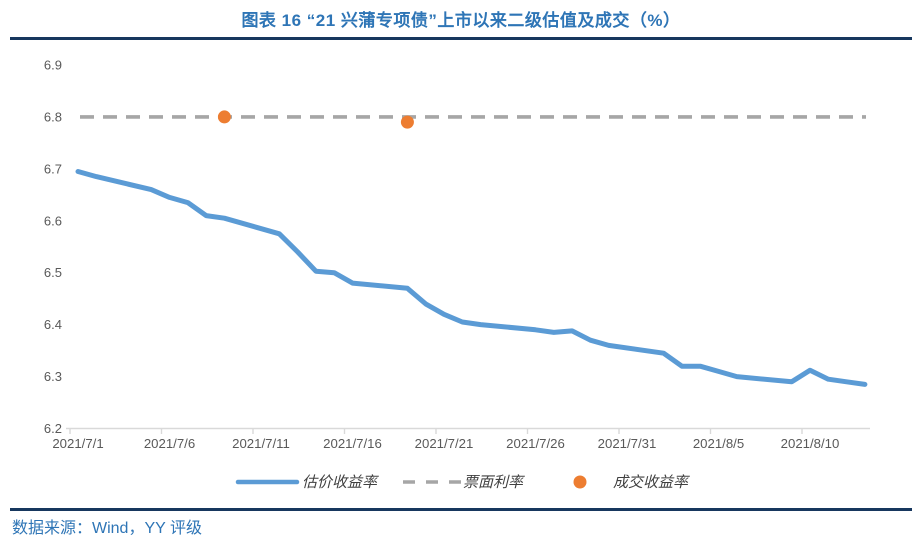 This screenshot has width=922, height=545. I want to click on x-axis-tick-label: 2021/7/1, so click(77, 443).